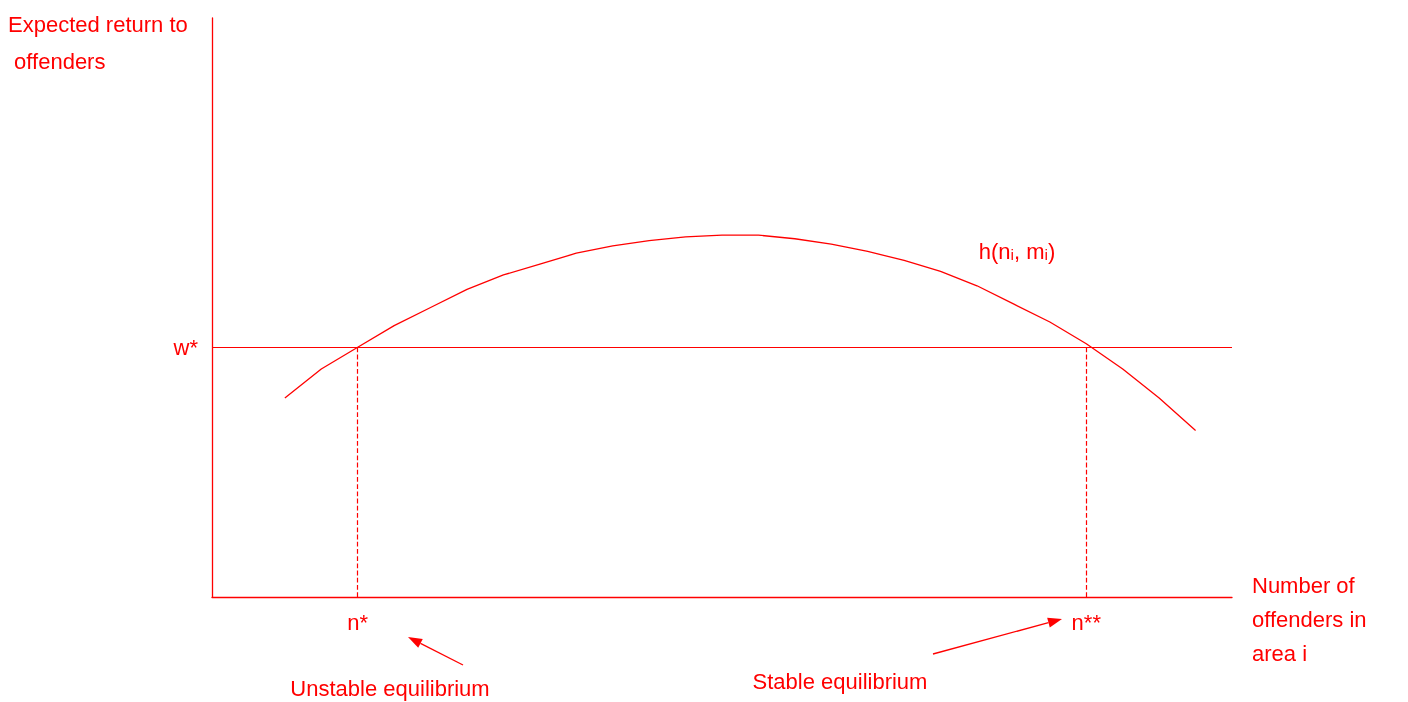 The width and height of the screenshot is (1408, 702). Describe the element at coordinates (1086, 622) in the screenshot. I see `x-tick-label: n**` at that location.